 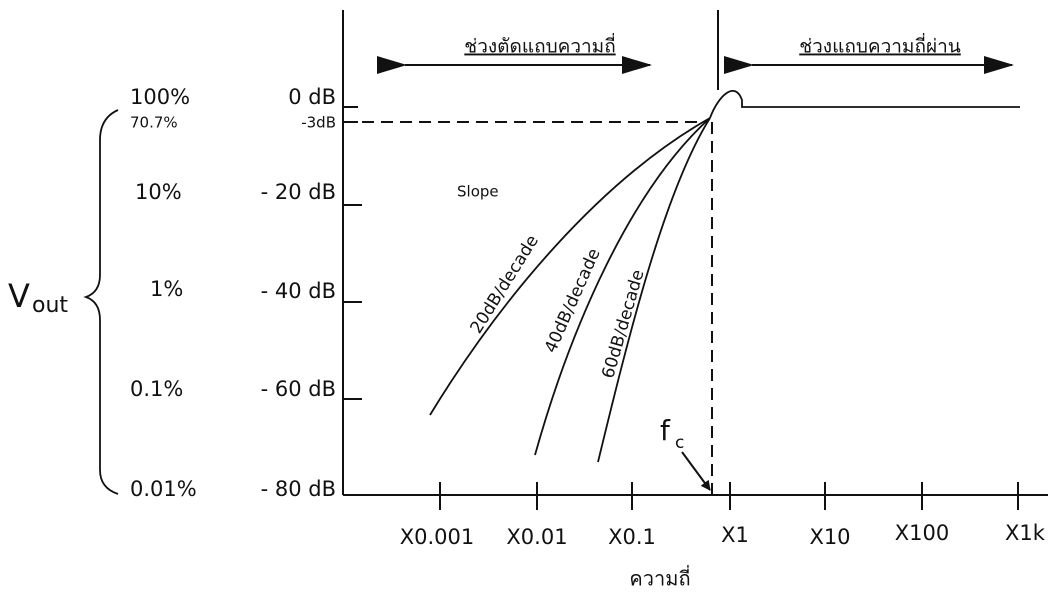 What do you see at coordinates (696, 471) in the screenshot?
I see `fc-arrow` at bounding box center [696, 471].